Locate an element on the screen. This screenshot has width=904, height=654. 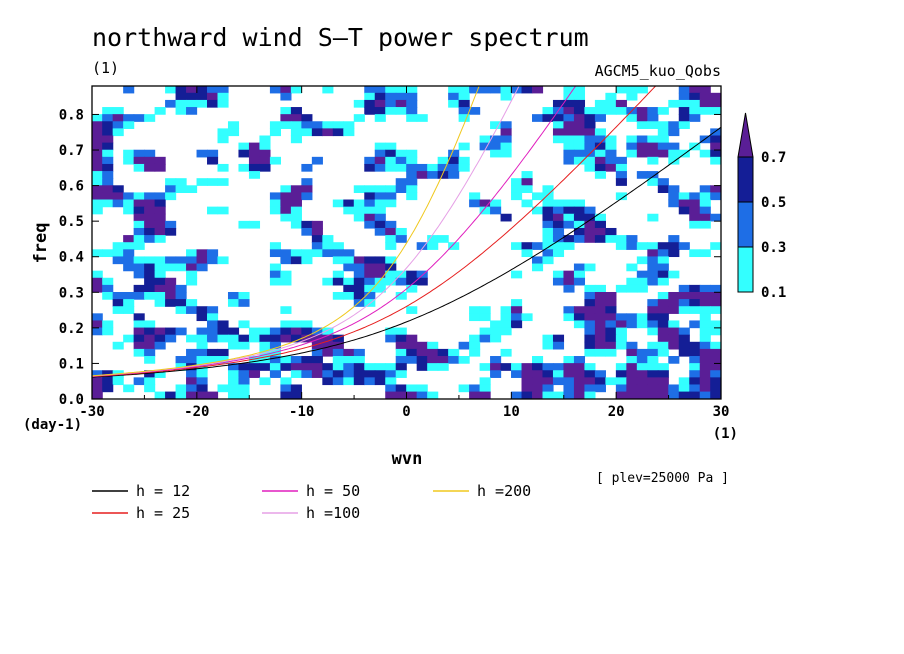
x-unit-label: (1) is located at coordinates (725, 434).